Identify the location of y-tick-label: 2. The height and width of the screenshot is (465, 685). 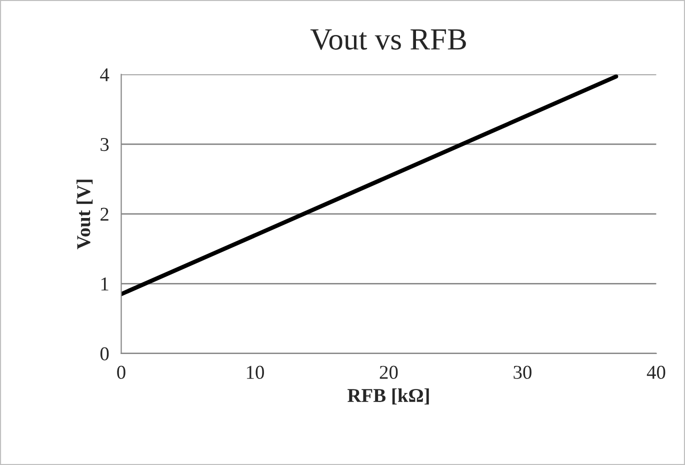
(104, 214).